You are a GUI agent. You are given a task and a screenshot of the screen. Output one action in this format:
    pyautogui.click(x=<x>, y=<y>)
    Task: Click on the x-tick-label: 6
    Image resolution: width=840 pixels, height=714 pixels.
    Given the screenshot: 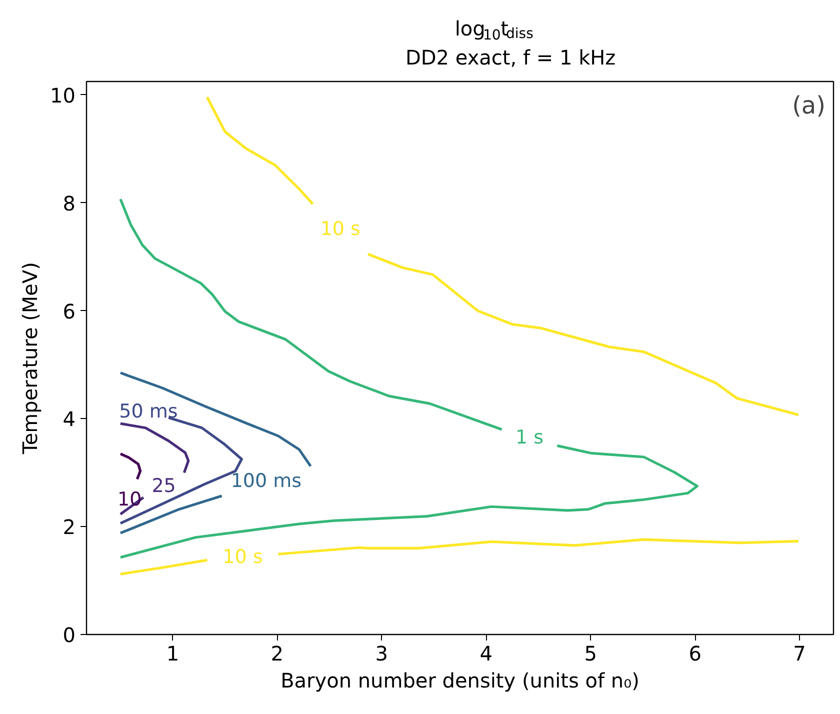 What is the action you would take?
    pyautogui.click(x=695, y=654)
    